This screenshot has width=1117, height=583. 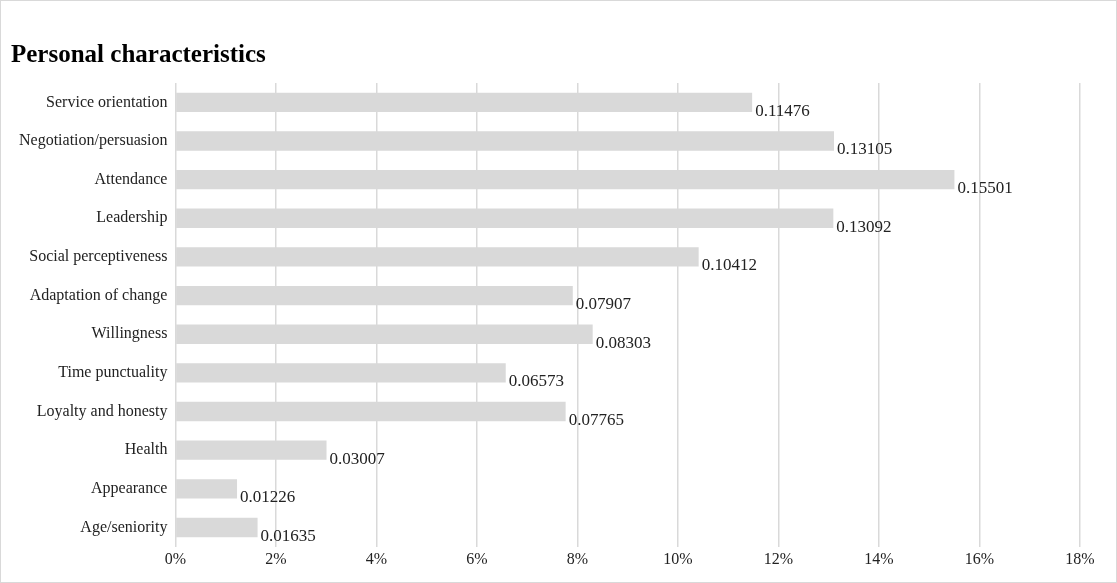 What do you see at coordinates (268, 497) in the screenshot?
I see `data-label: 0.01226` at bounding box center [268, 497].